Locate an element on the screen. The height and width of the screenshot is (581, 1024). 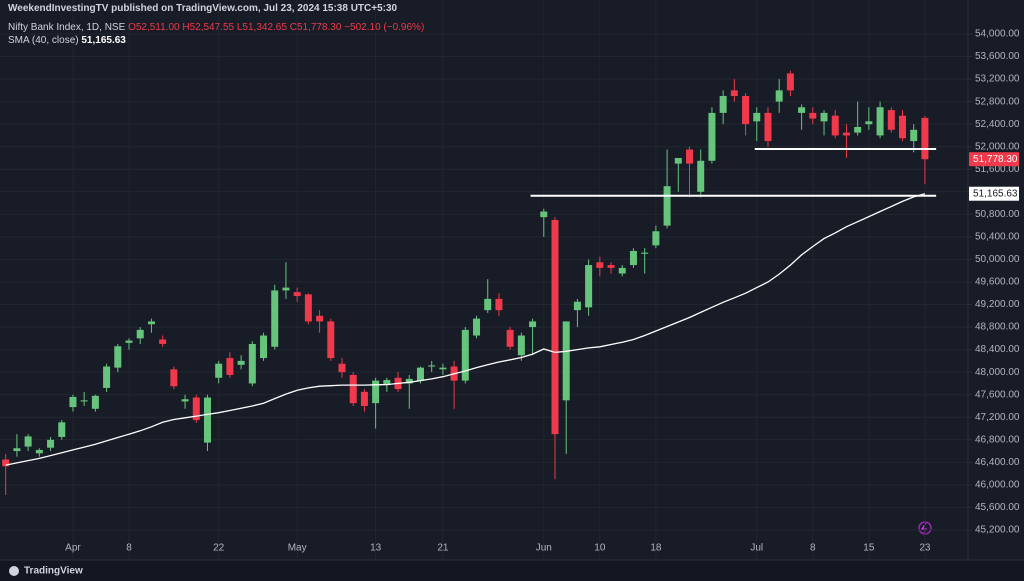
sma-badge is located at coordinates (994, 193).